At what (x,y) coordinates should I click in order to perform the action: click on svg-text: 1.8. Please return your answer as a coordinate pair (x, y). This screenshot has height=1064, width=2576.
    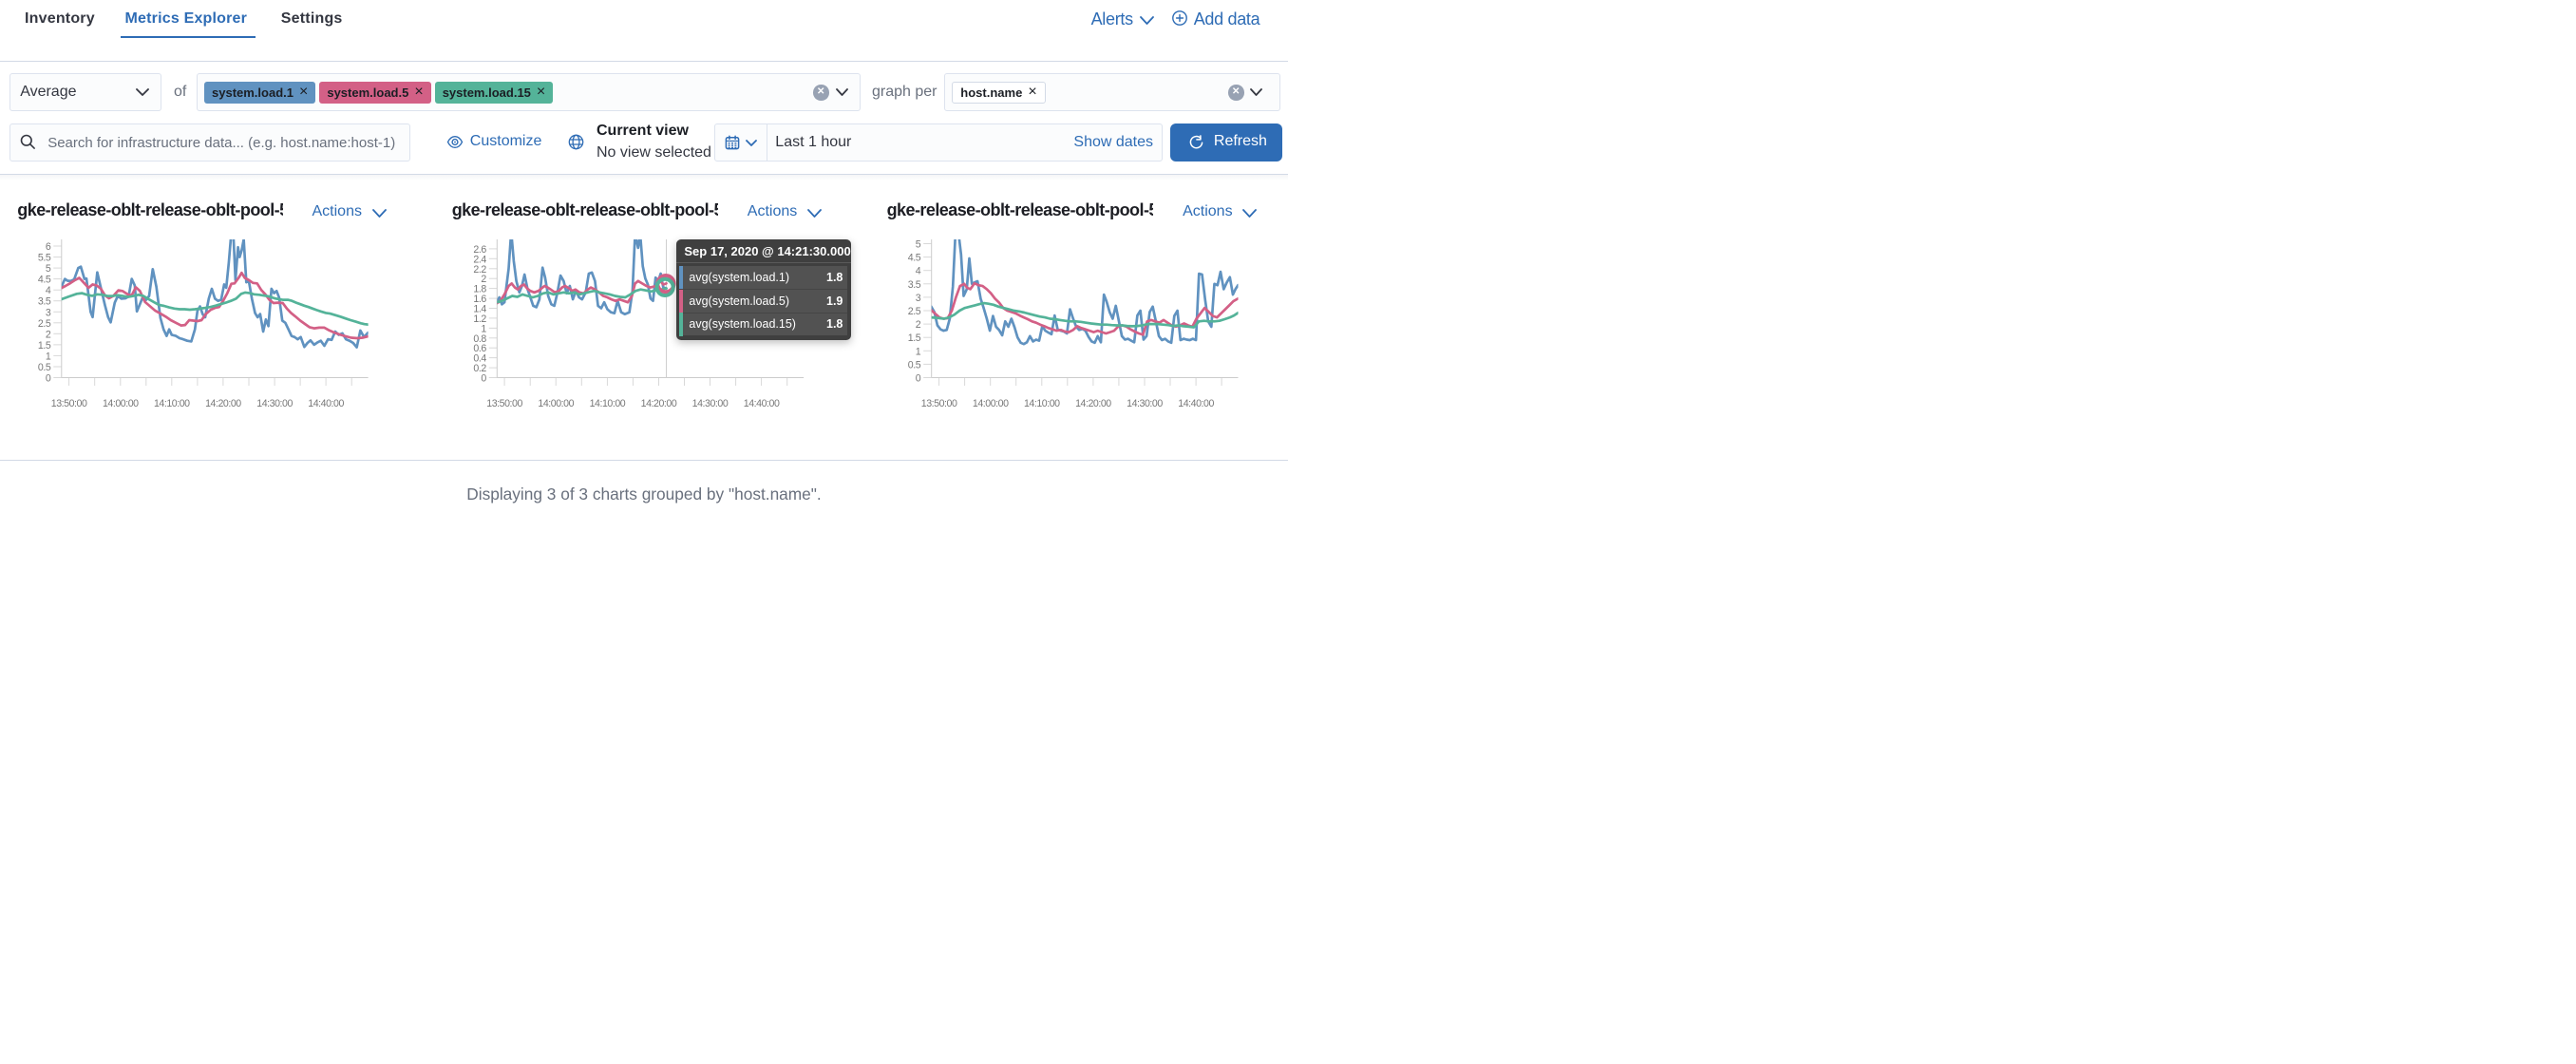
    Looking at the image, I should click on (479, 289).